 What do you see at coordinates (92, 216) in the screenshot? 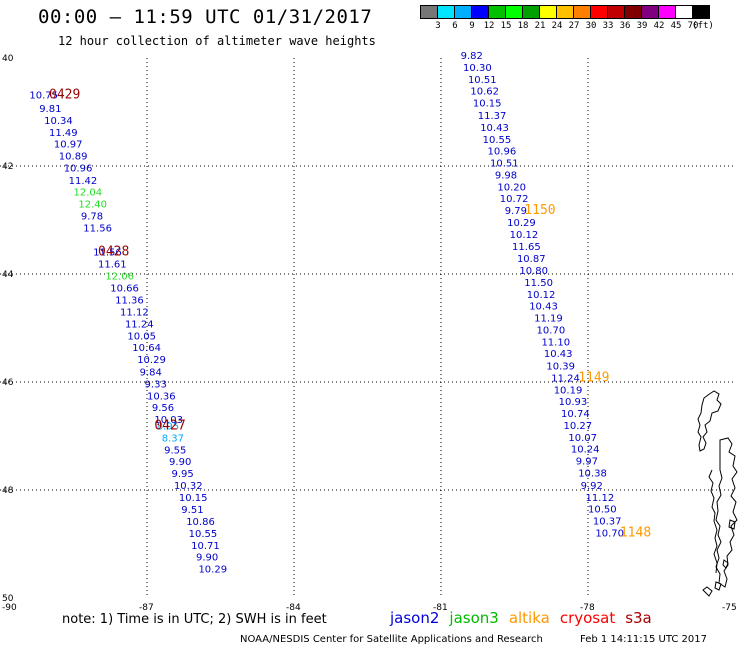
I see `wave-height-value: 9.78` at bounding box center [92, 216].